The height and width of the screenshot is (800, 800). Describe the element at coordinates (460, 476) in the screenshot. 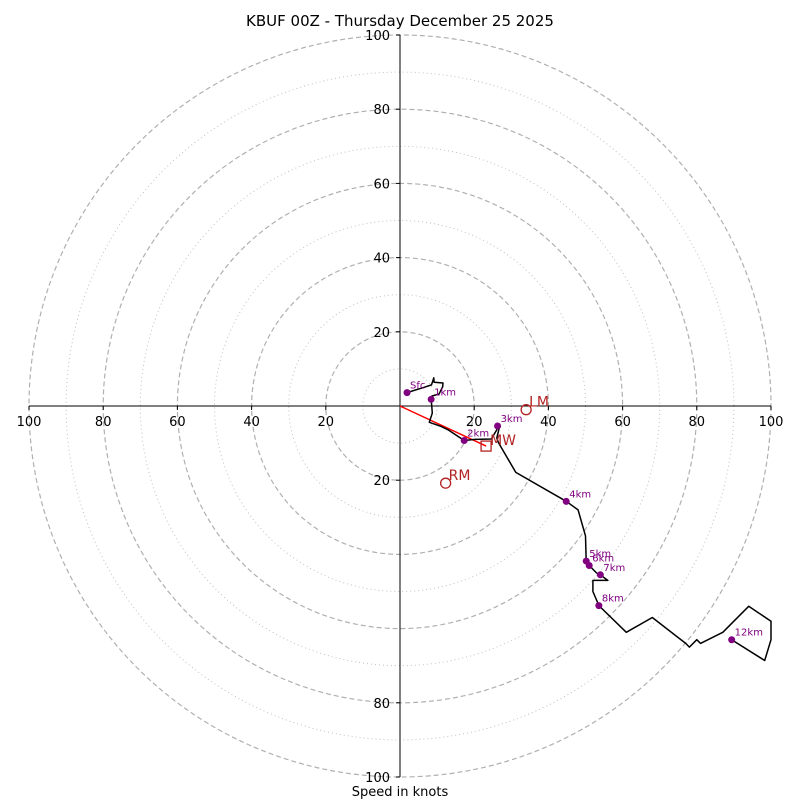

I see `right-mover-label: RM` at that location.